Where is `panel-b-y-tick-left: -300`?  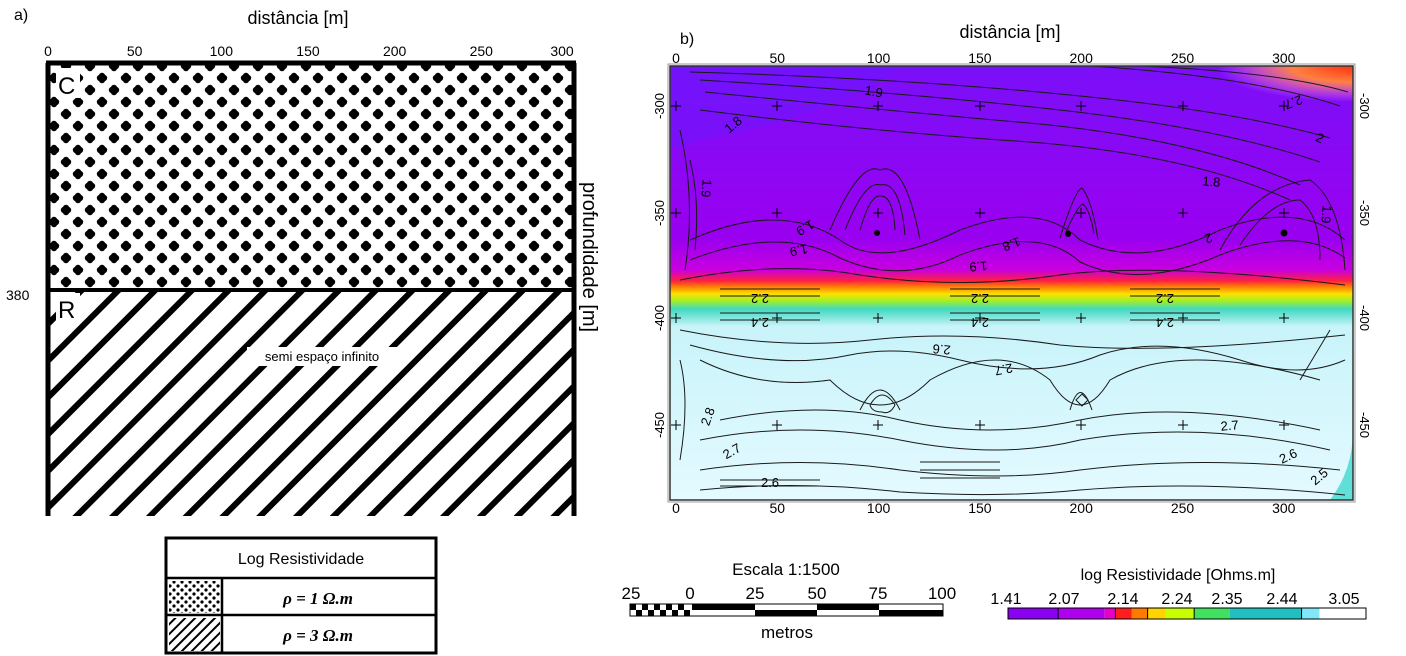
panel-b-y-tick-left: -300 is located at coordinates (659, 106).